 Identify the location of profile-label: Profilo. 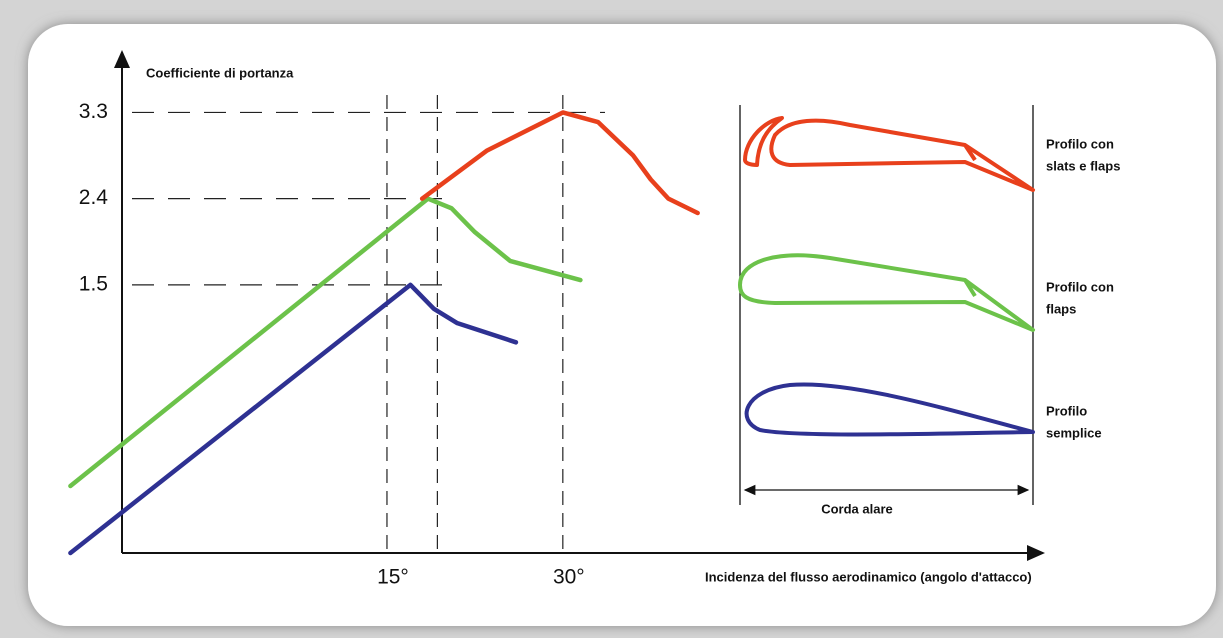
(1066, 410).